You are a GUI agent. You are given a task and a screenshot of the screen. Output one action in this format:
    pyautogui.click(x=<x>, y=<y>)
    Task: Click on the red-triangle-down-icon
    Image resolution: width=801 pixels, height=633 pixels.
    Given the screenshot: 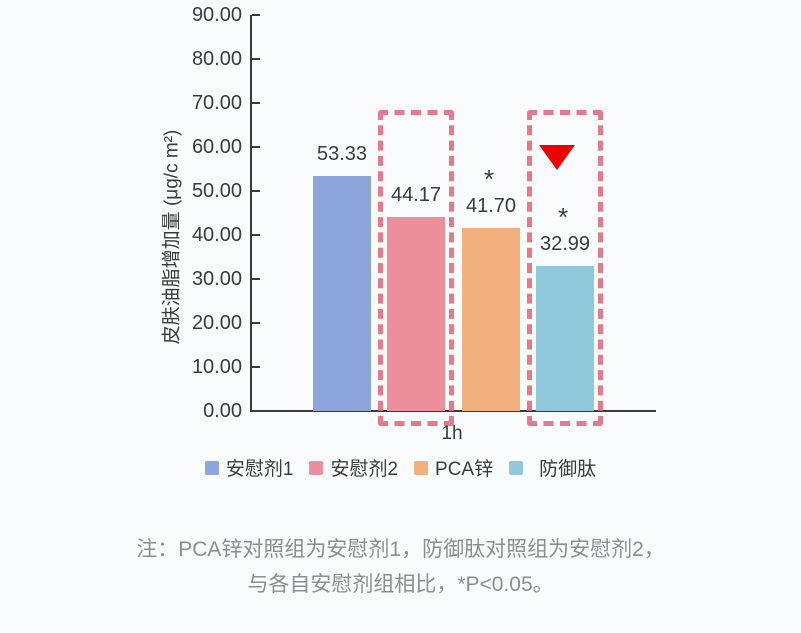 What is the action you would take?
    pyautogui.click(x=557, y=157)
    